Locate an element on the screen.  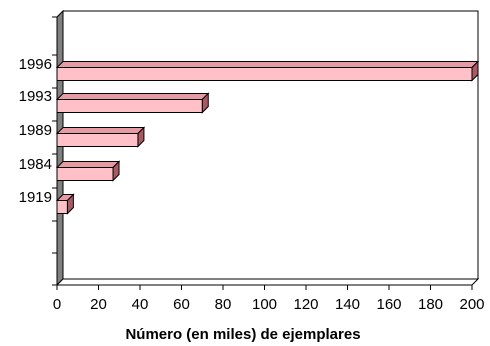
chart-floor is located at coordinates (267, 282).